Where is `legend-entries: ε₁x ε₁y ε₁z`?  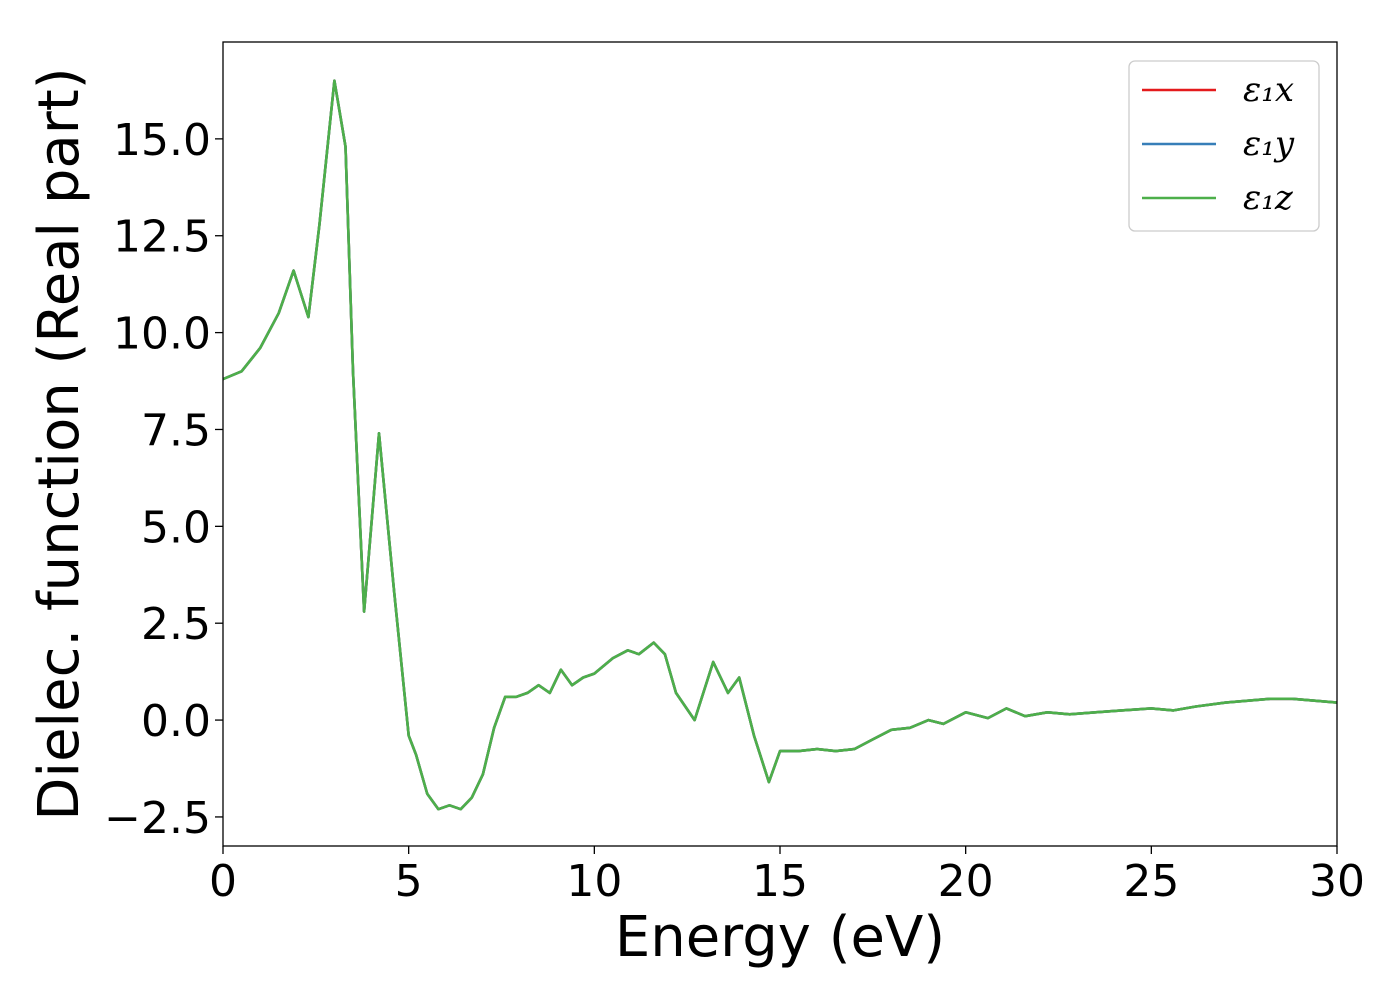 legend-entries: ε₁x ε₁y ε₁z is located at coordinates (1218, 144).